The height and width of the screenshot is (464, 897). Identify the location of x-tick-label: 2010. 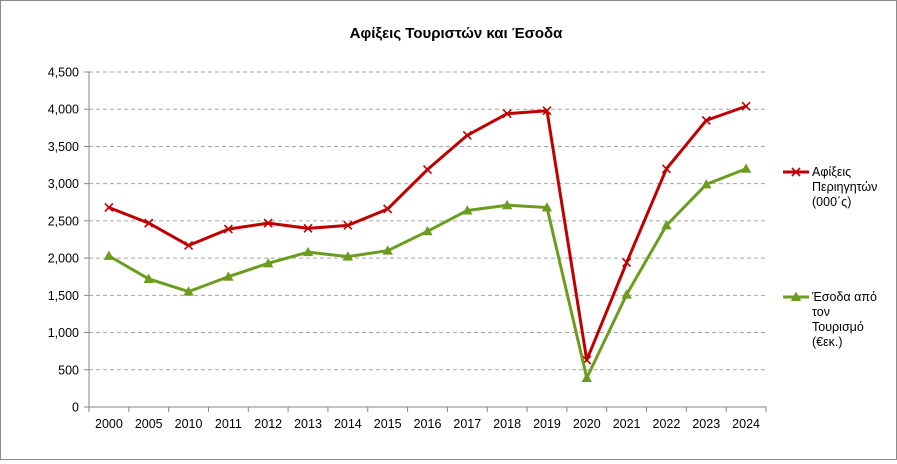
(189, 424).